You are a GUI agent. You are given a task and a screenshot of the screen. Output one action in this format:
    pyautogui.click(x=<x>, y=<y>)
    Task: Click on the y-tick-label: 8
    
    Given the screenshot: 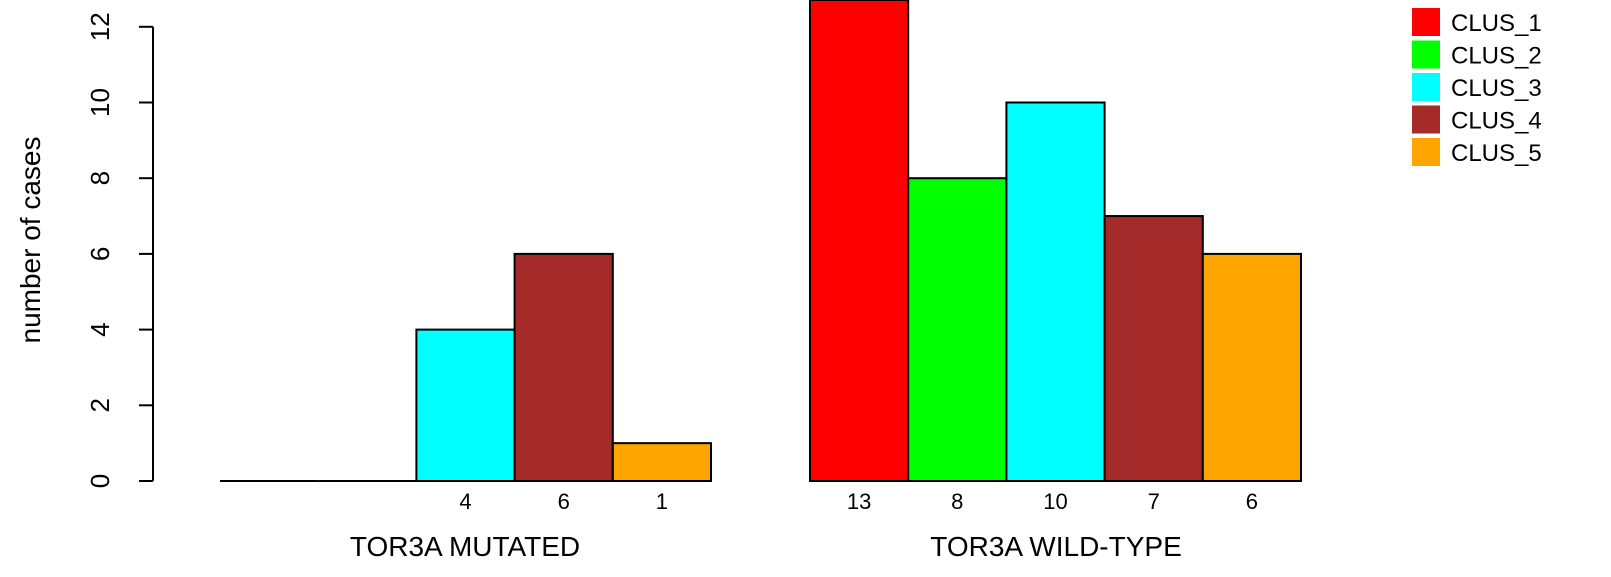 What is the action you would take?
    pyautogui.click(x=100, y=178)
    